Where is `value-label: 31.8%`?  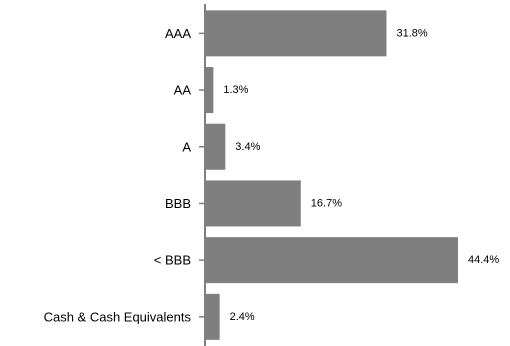
value-label: 31.8% is located at coordinates (411, 33).